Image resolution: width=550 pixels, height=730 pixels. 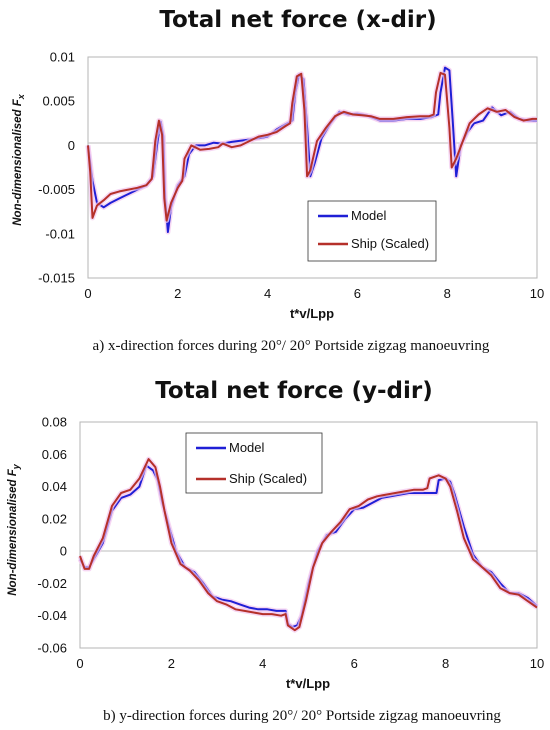 What do you see at coordinates (54, 422) in the screenshot?
I see `y-tick-label: 0.08` at bounding box center [54, 422].